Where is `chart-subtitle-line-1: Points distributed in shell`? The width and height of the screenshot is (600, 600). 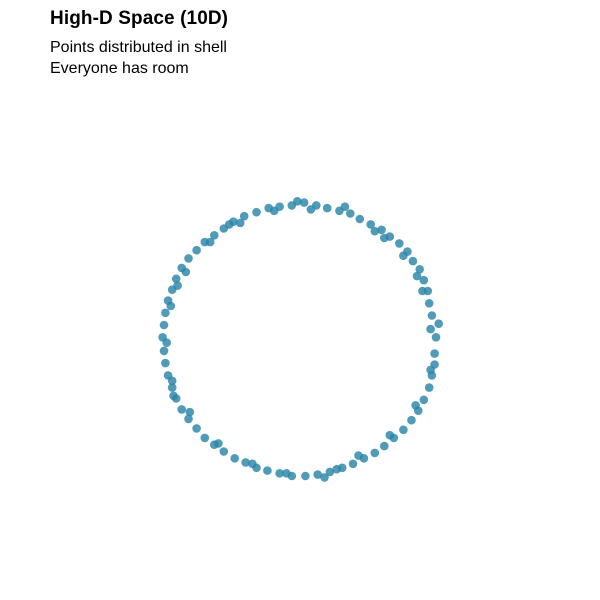
chart-subtitle-line-1: Points distributed in shell is located at coordinates (138, 47).